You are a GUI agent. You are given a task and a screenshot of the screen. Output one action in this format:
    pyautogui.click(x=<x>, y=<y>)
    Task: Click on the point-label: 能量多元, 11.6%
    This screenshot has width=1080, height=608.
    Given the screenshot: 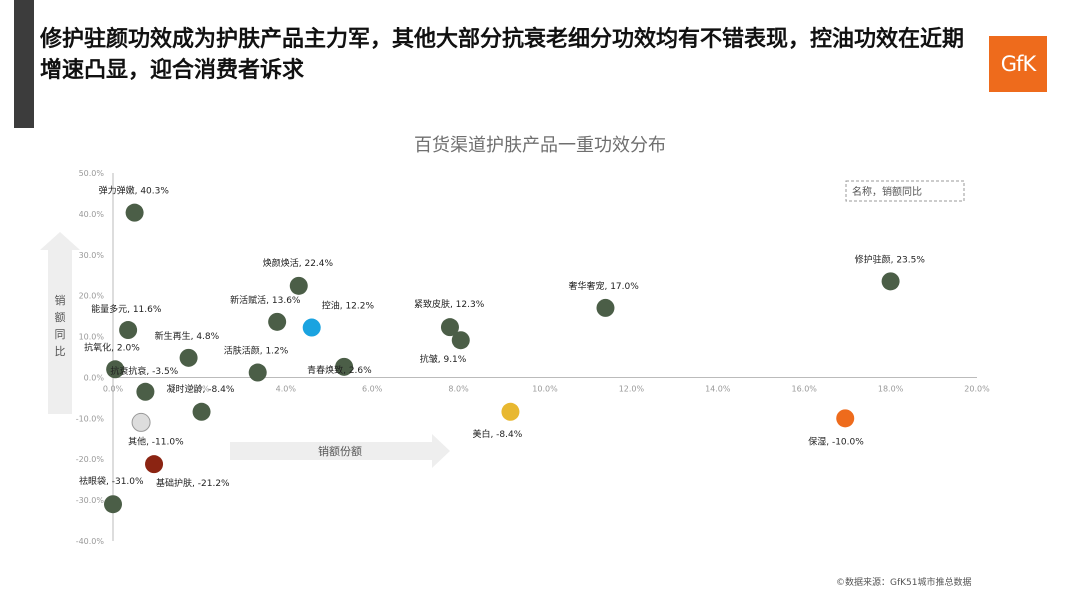 What is the action you would take?
    pyautogui.click(x=126, y=309)
    